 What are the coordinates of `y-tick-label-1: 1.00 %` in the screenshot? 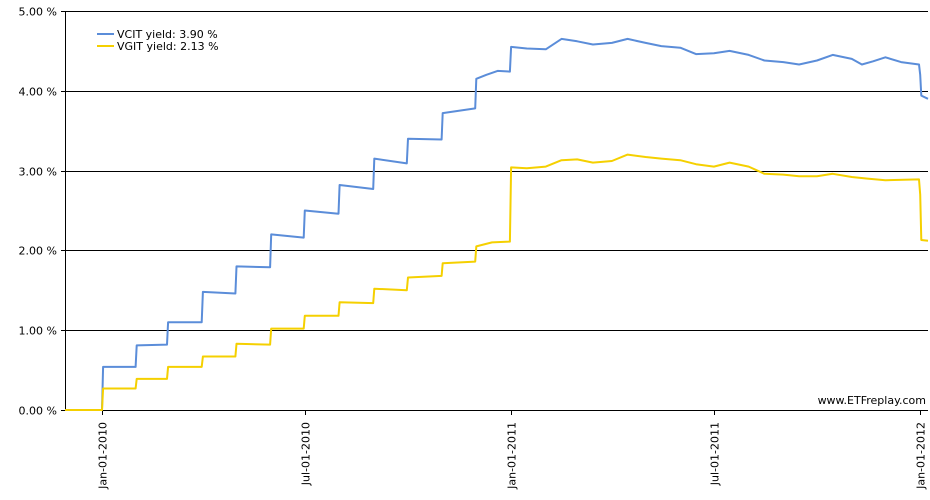 It's located at (38, 331).